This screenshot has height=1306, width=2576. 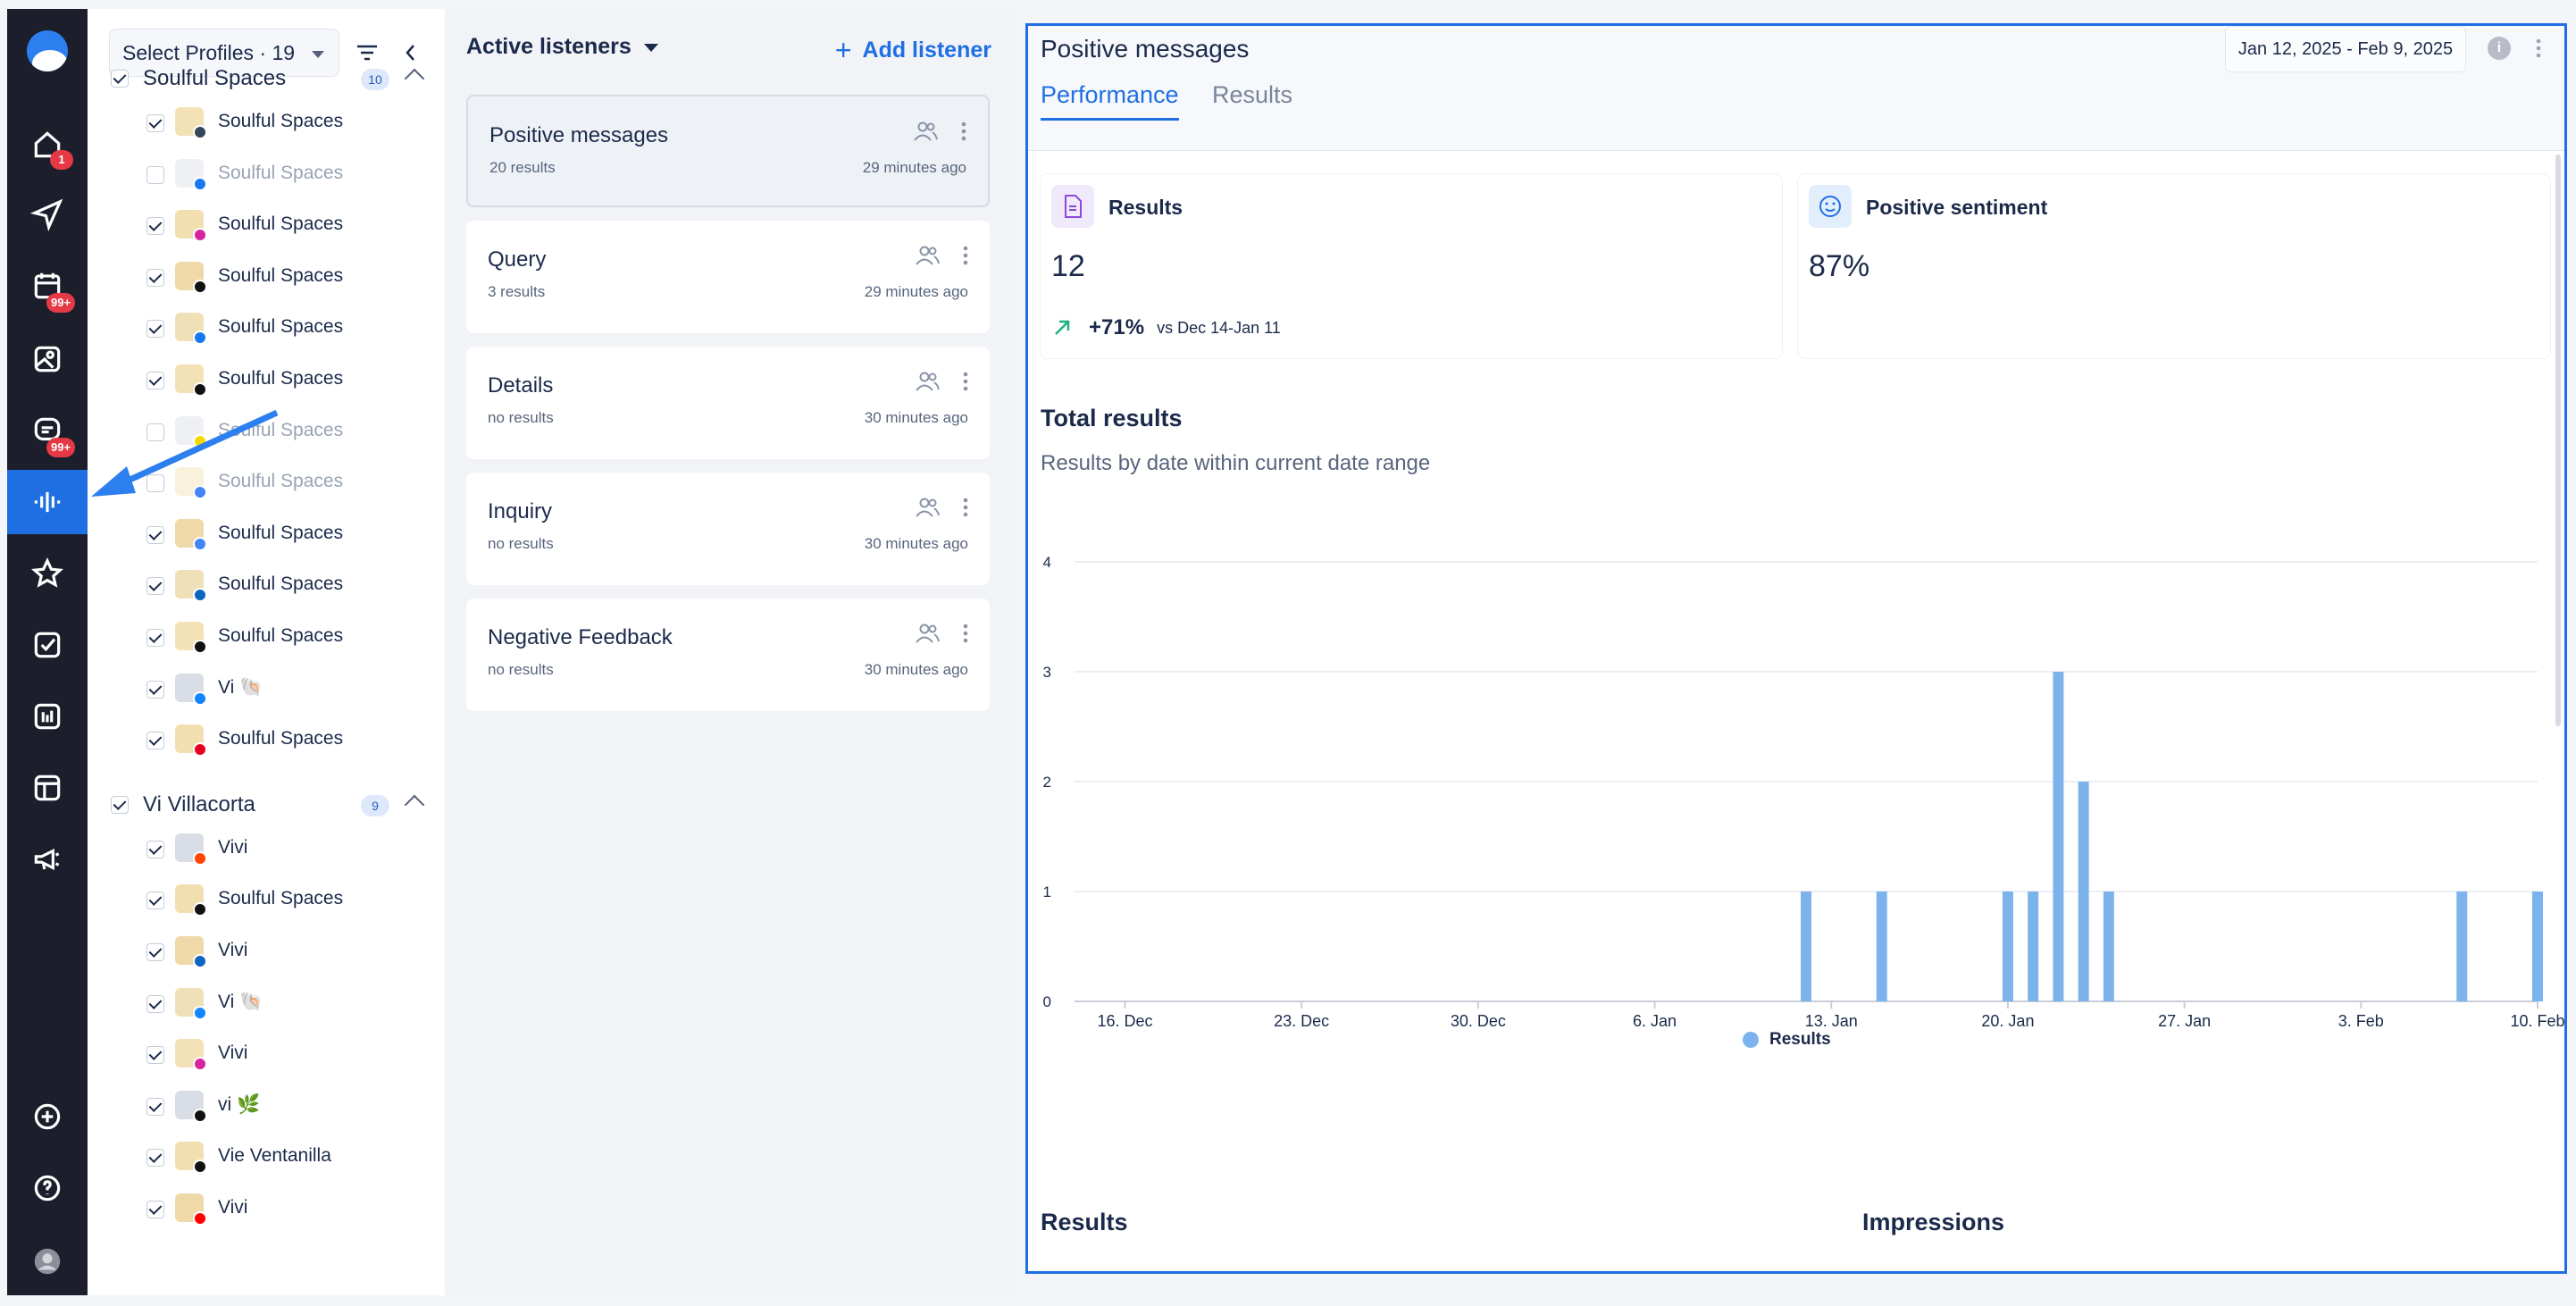 I want to click on listeners-dropdown: Active listeners, so click(x=562, y=47).